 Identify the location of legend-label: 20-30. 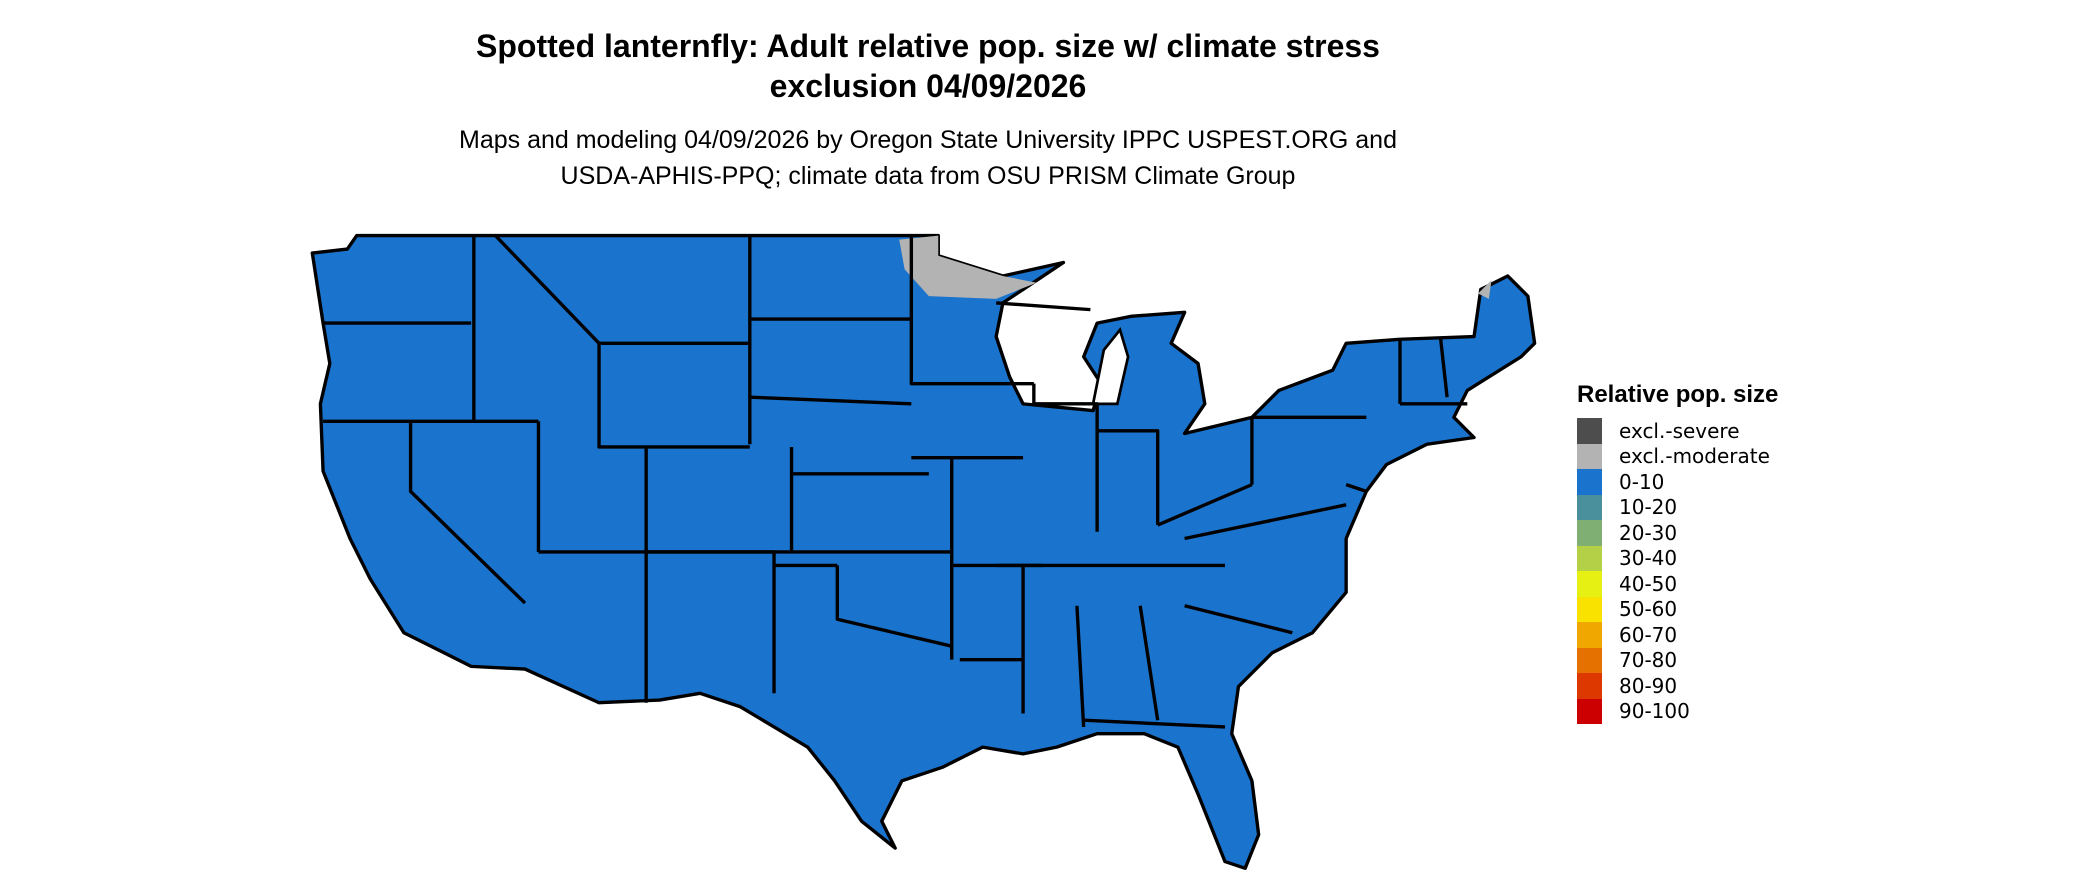
(1648, 532).